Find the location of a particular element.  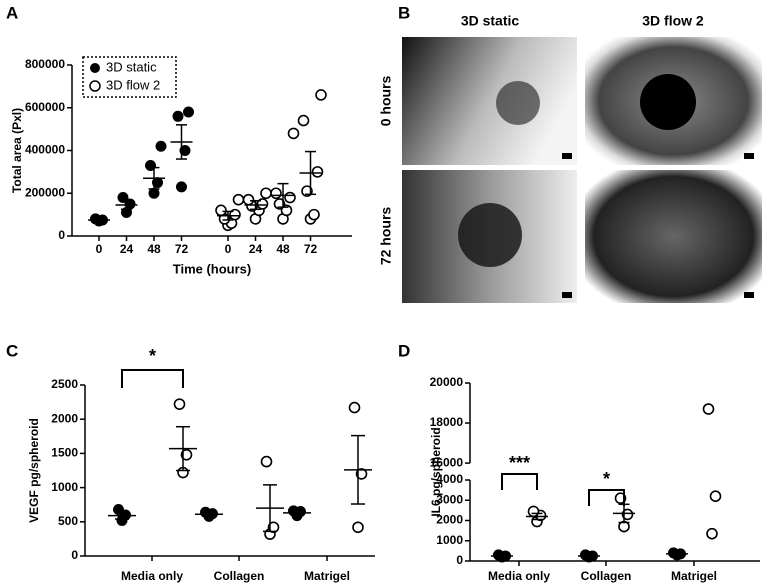

panel-label: D is located at coordinates (404, 350).